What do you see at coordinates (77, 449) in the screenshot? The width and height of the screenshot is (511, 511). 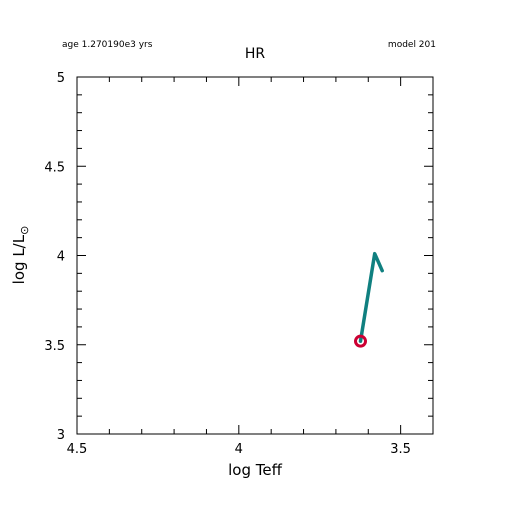 I see `x-tick-label: 4.5` at bounding box center [77, 449].